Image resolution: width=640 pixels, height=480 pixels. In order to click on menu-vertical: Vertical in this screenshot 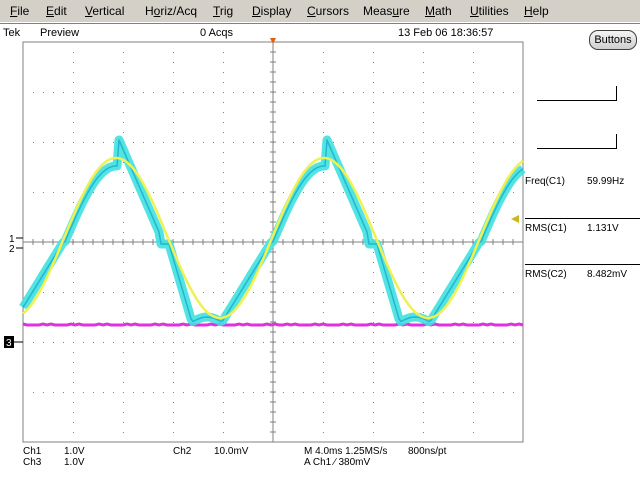, I will do `click(105, 11)`.